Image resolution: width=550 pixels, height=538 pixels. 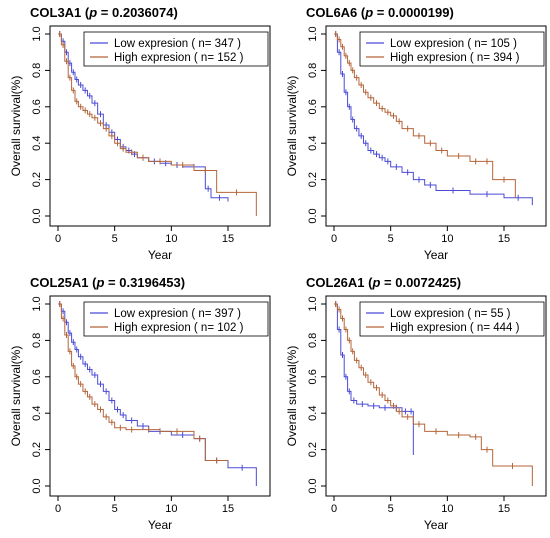 I want to click on legend-label-low: Low expresion ( n= 347 ), so click(x=177, y=44).